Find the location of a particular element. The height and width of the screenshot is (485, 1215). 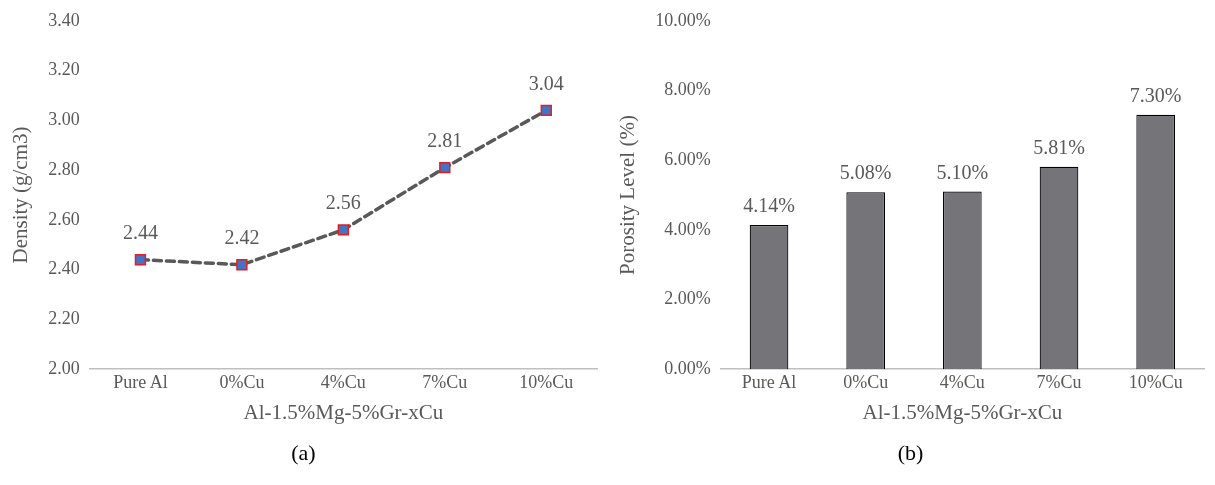

data-label: 5.10% is located at coordinates (962, 171).